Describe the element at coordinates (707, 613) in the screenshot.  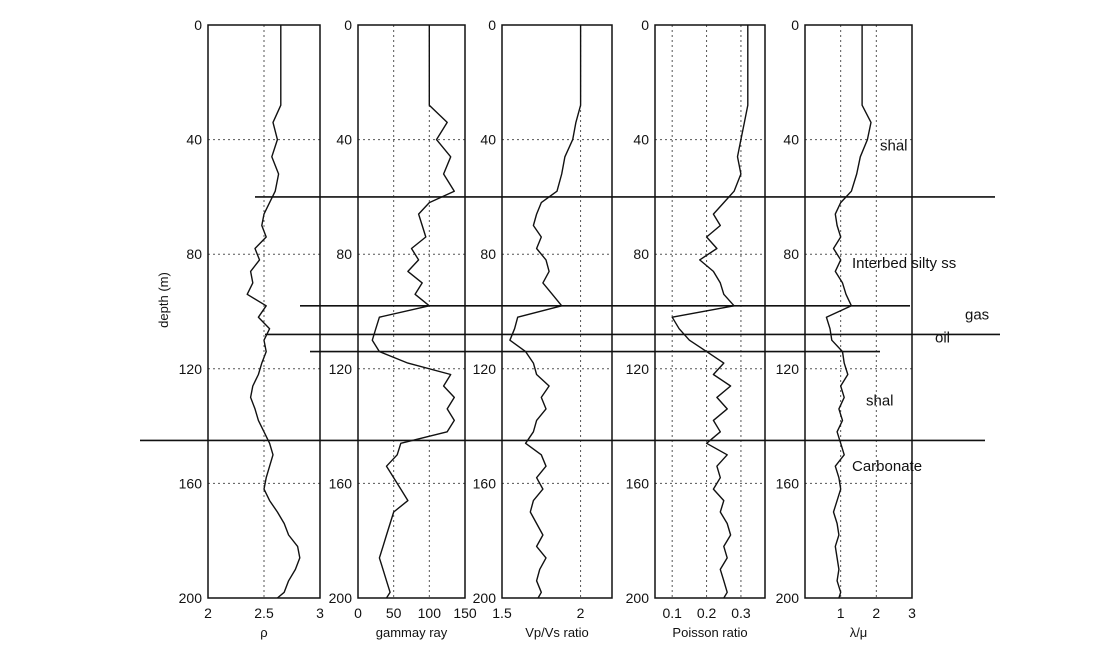
I see `x-tick-label: 0.2` at that location.